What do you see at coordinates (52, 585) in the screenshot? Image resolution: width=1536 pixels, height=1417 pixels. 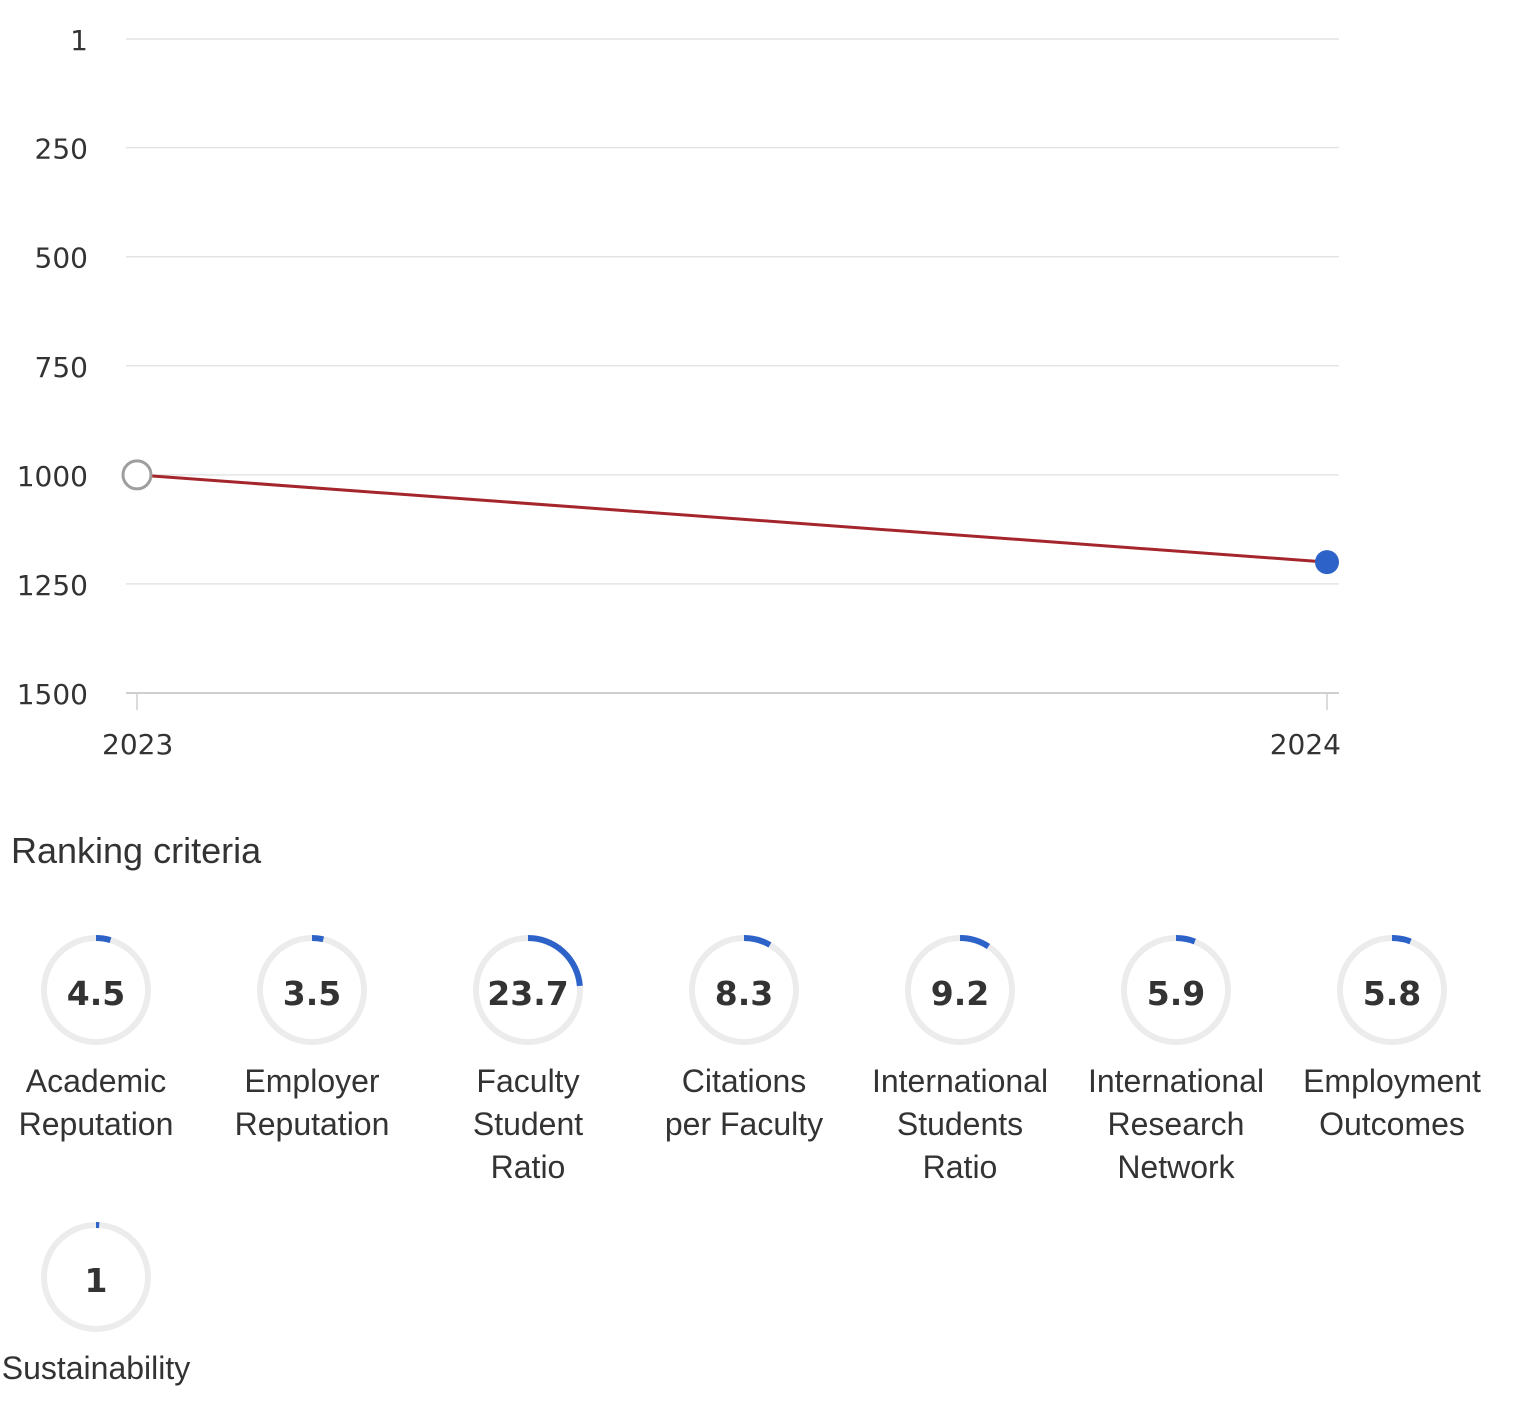 I see `y-tick-label: 1250` at bounding box center [52, 585].